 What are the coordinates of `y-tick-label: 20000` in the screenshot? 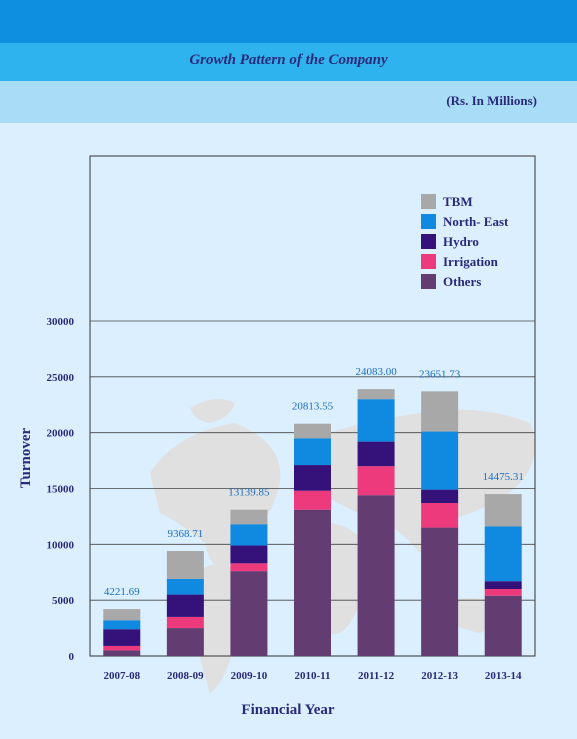 It's located at (61, 434).